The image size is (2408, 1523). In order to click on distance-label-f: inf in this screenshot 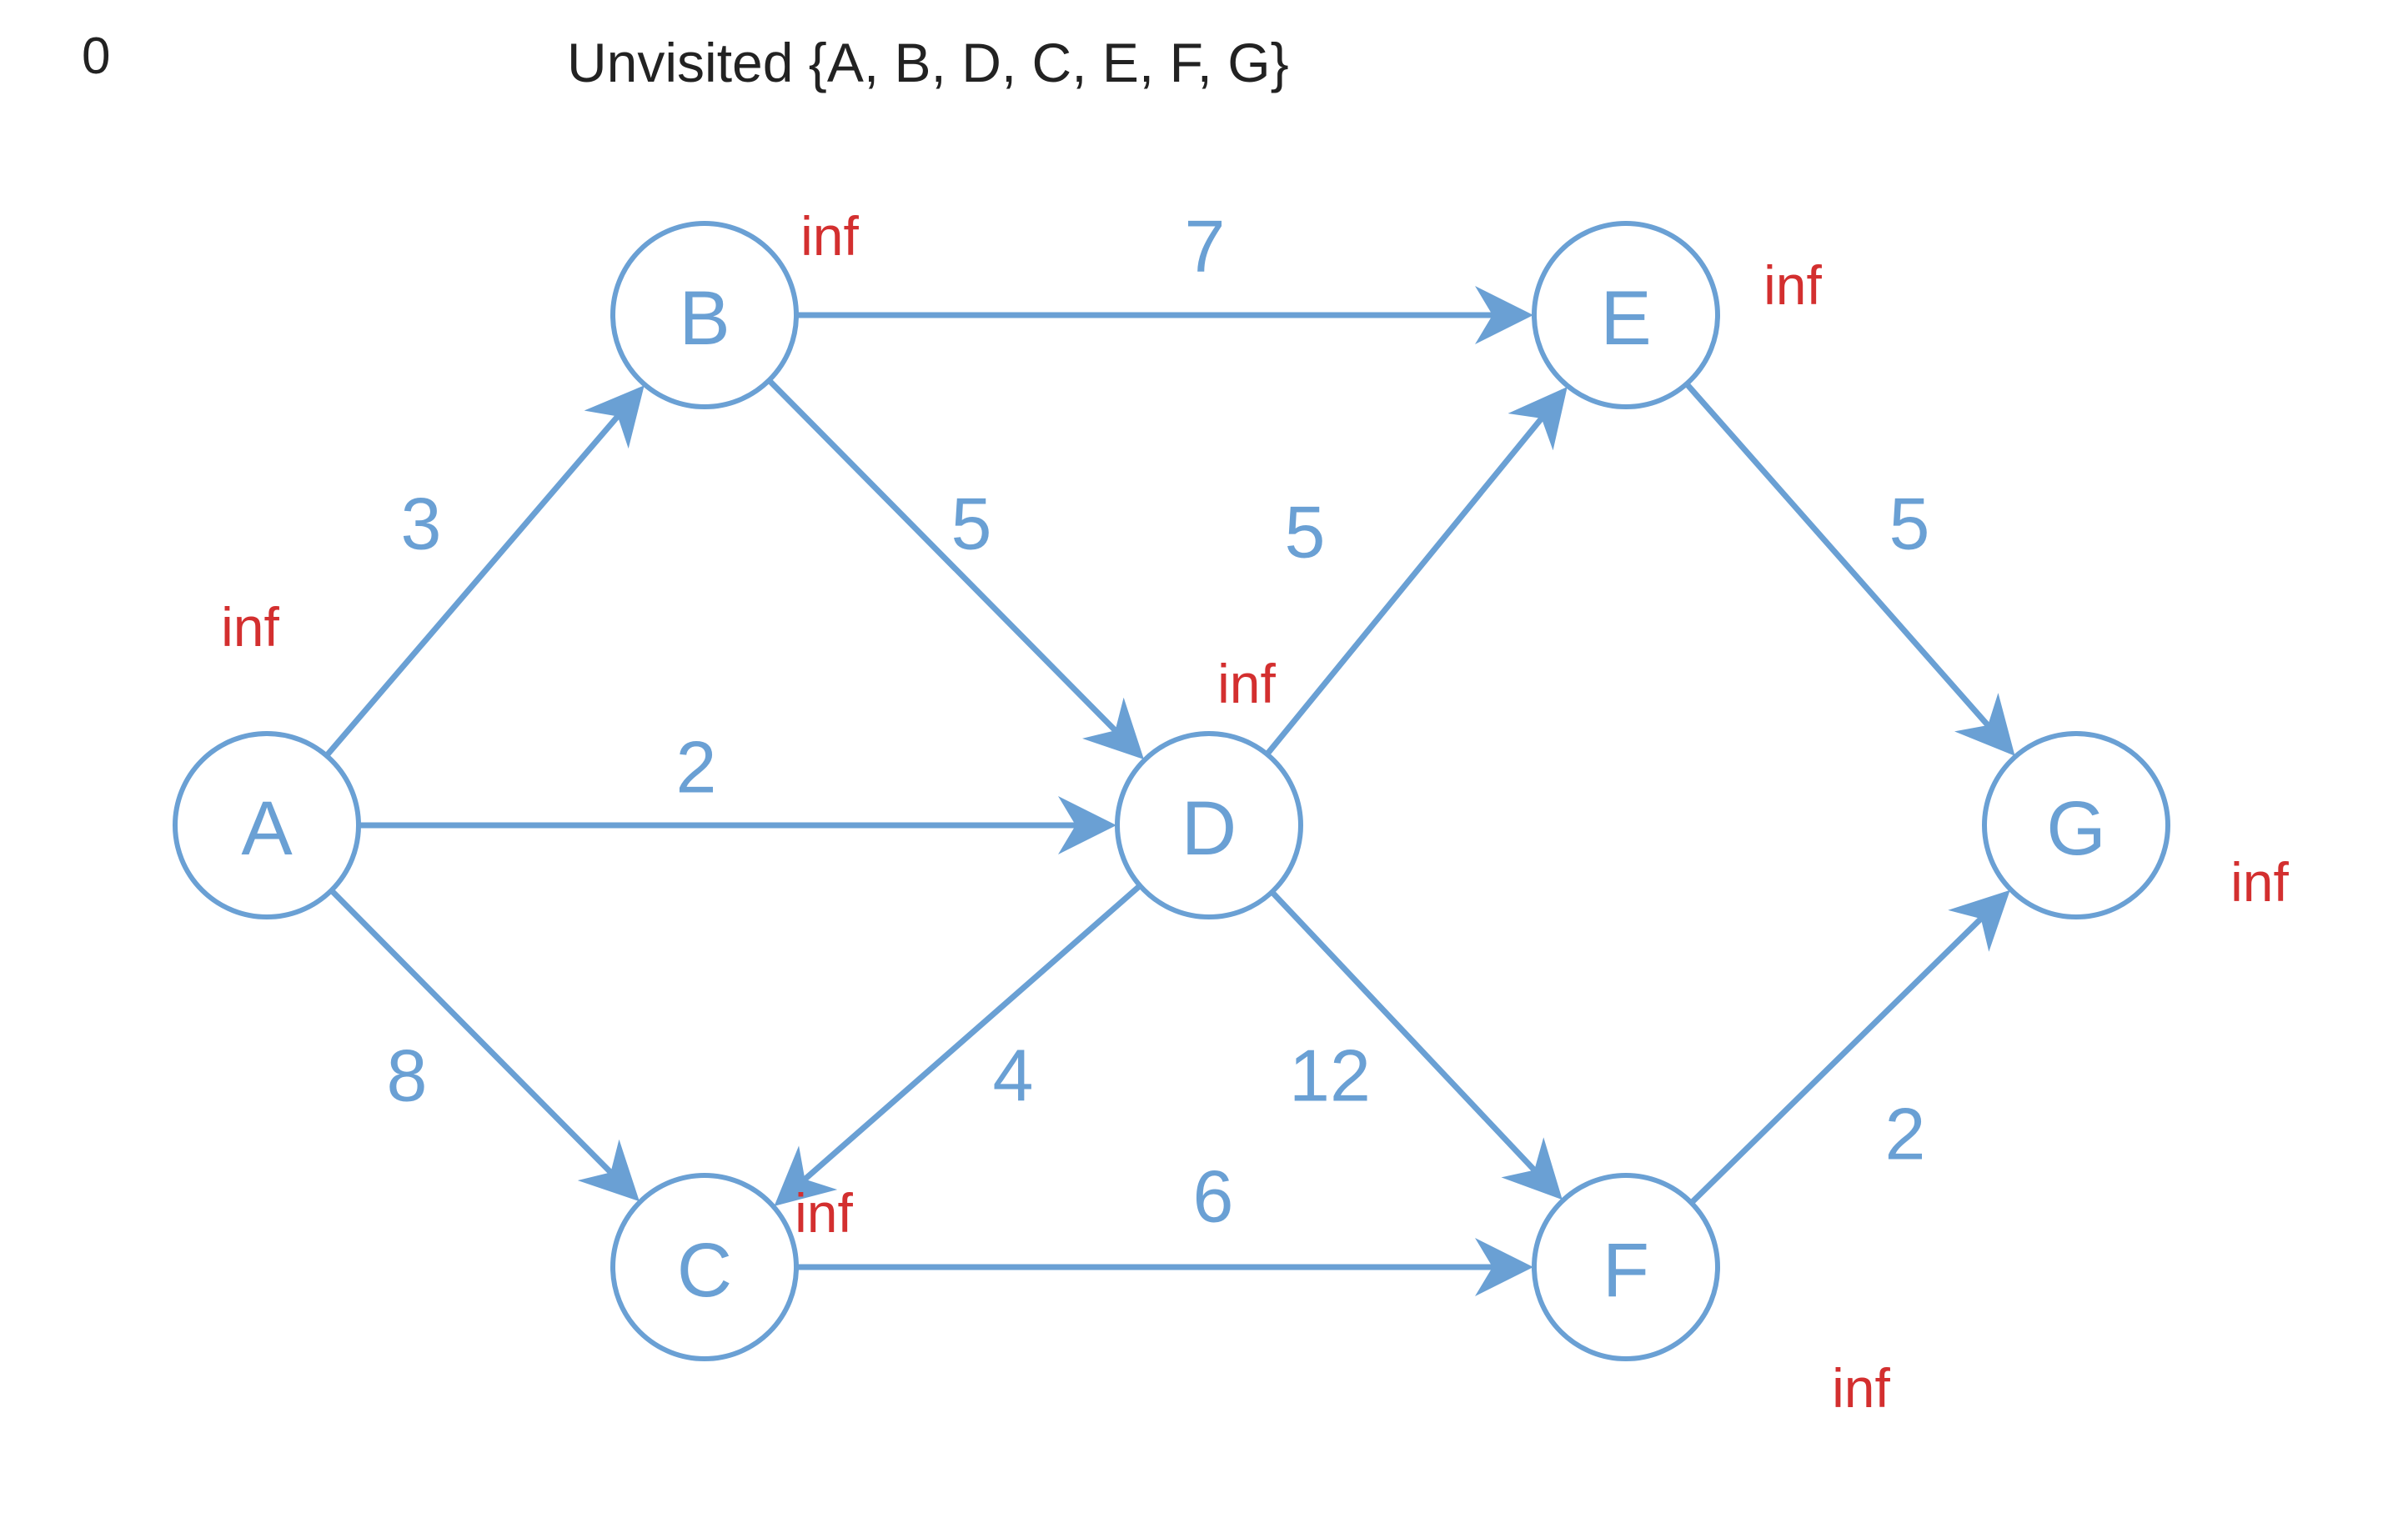, I will do `click(1861, 1388)`.